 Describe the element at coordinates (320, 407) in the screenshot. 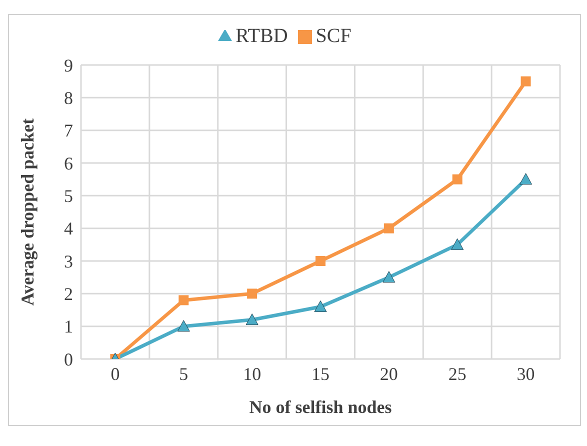

I see `x-axis-title: No of selfish nodes` at that location.